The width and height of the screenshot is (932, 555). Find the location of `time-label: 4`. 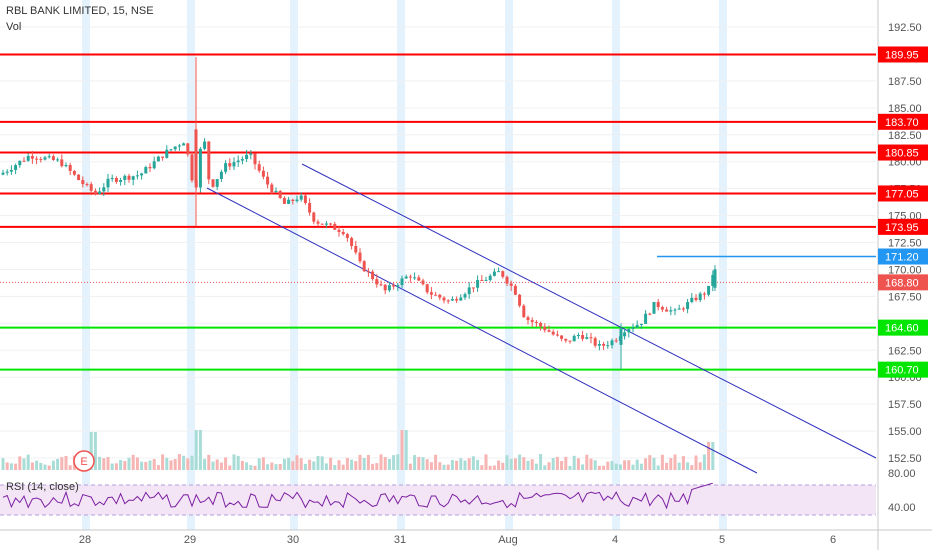

time-label: 4 is located at coordinates (615, 540).